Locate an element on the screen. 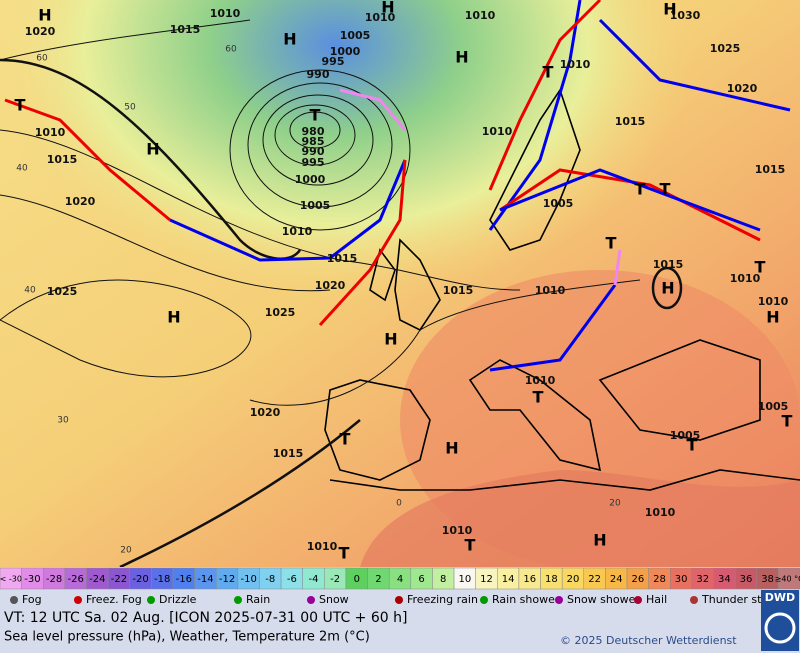 Image resolution: width=800 pixels, height=653 pixels. scale-label: 36 is located at coordinates (746, 579).